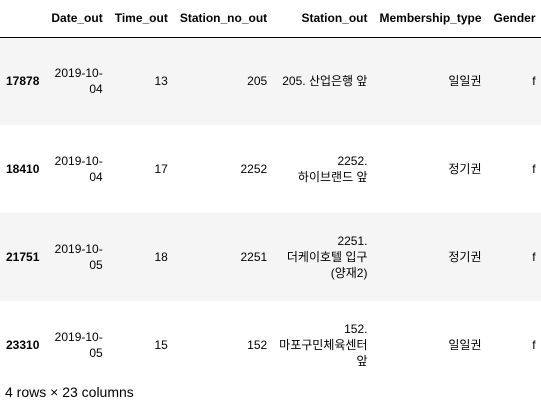  Describe the element at coordinates (69, 392) in the screenshot. I see `dataframe-shape-summary: 4 rows × 23 columns` at that location.